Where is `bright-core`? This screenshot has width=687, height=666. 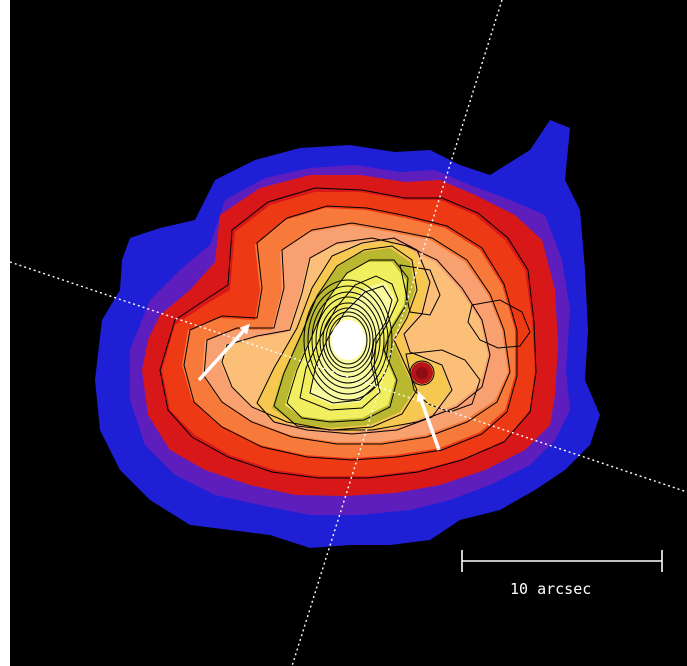 bright-core is located at coordinates (348, 340).